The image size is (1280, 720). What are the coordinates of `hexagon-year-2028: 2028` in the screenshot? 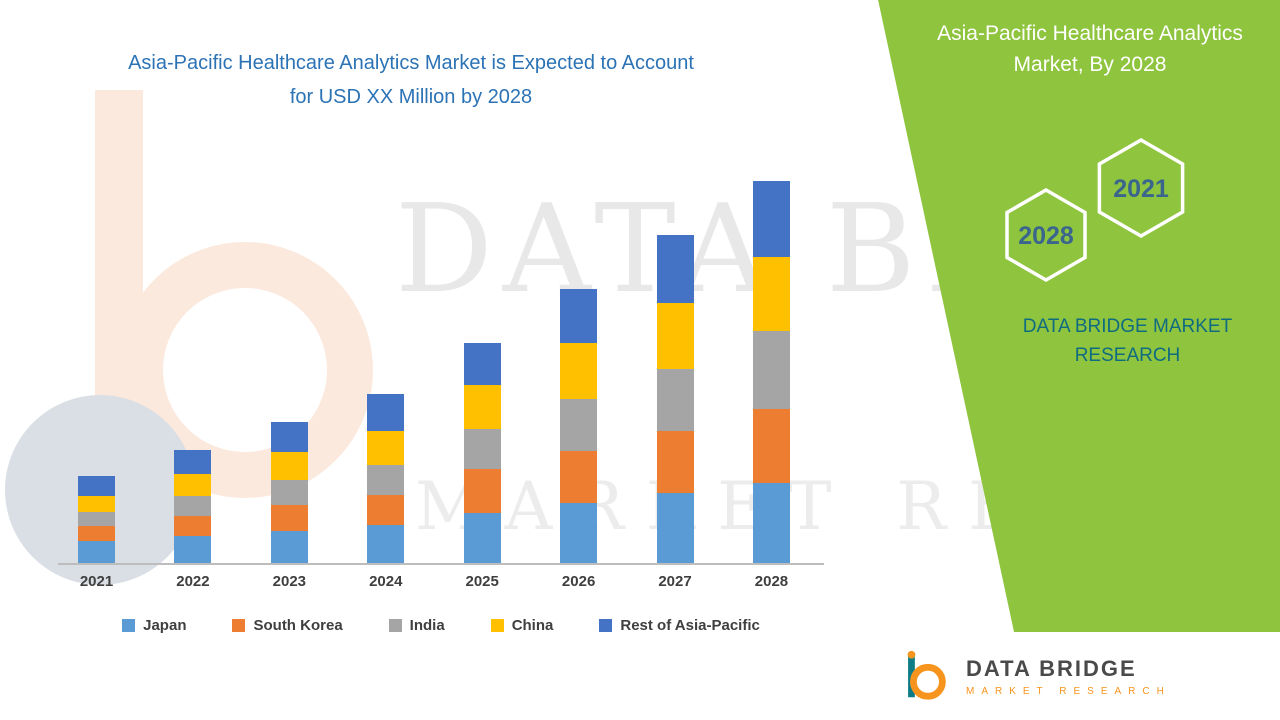 It's located at (1046, 236).